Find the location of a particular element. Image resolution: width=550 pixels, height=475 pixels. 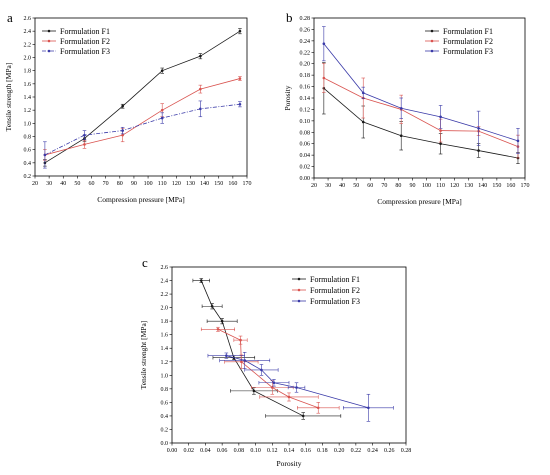

y-tick-label: 1.8 is located at coordinates (28, 72).